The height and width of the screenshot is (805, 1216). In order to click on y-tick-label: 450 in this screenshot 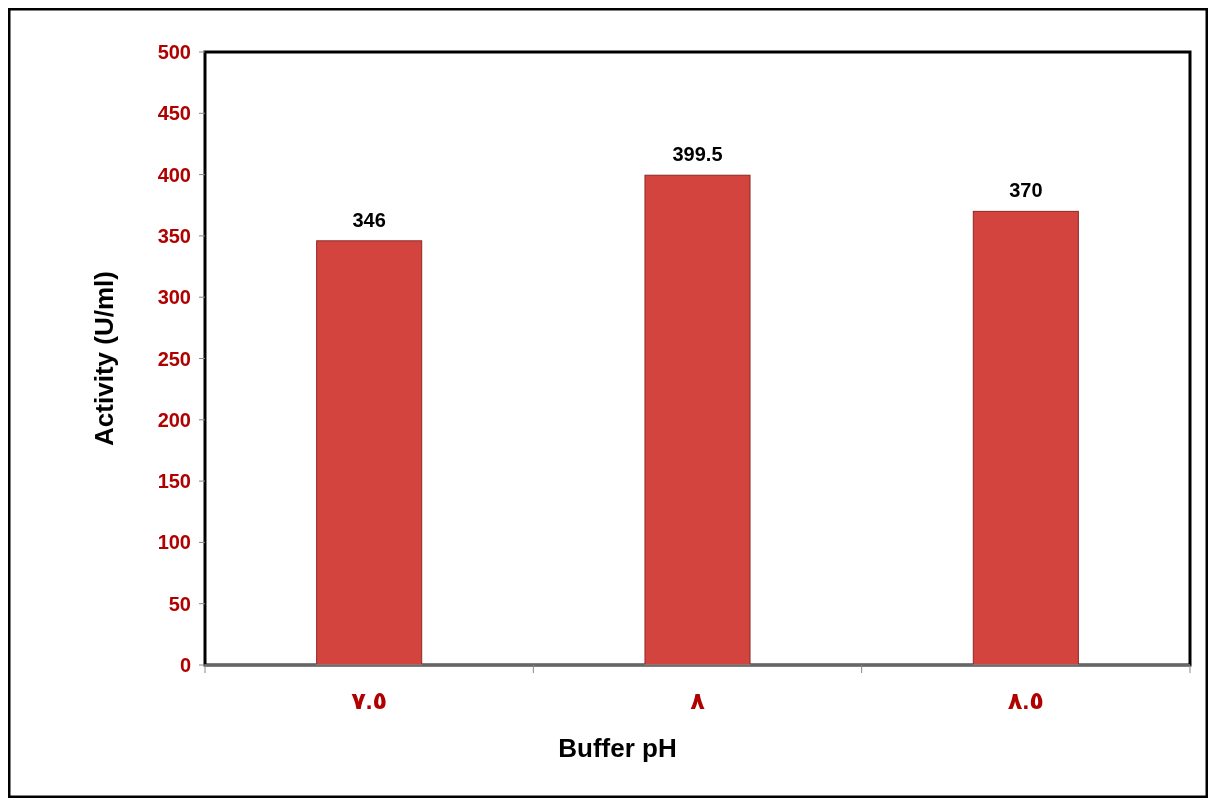, I will do `click(174, 113)`.